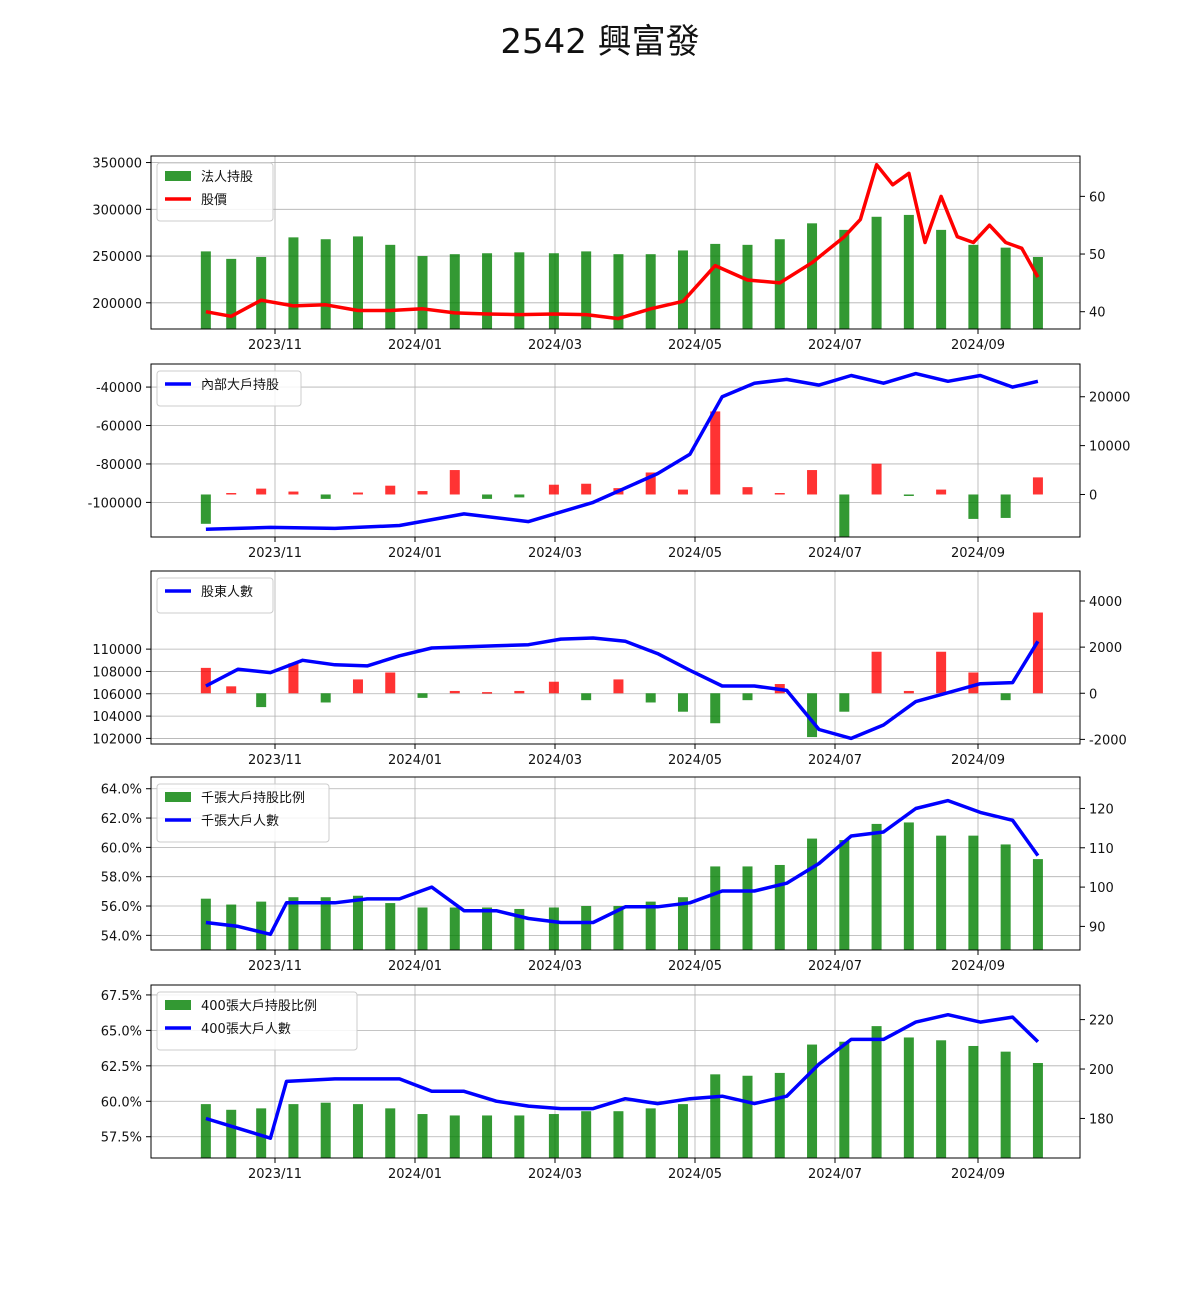  What do you see at coordinates (117, 650) in the screenshot?
I see `y-tick-label: 110000` at bounding box center [117, 650].